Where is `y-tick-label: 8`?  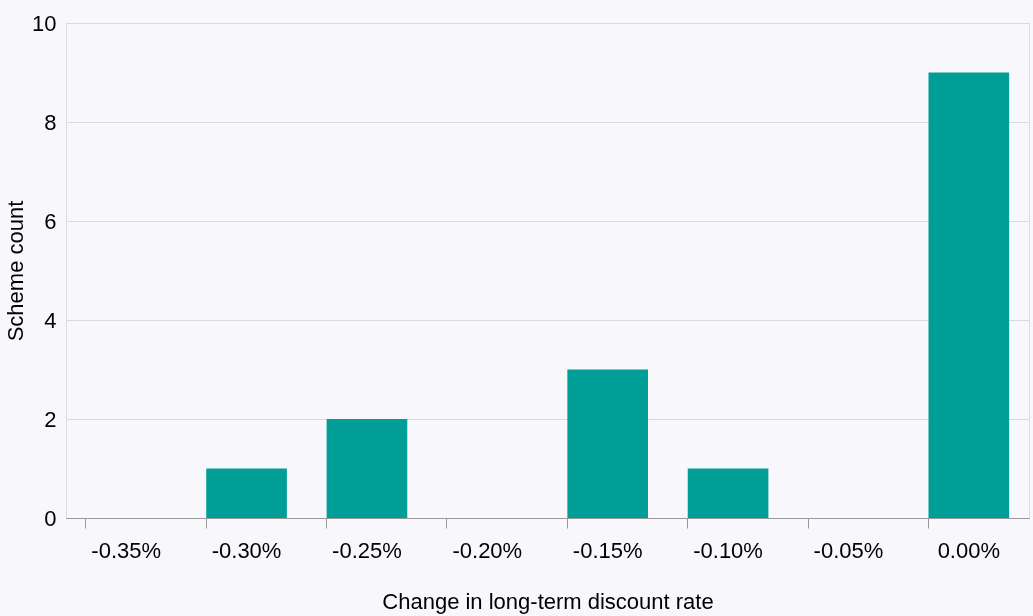
y-tick-label: 8 is located at coordinates (50, 122).